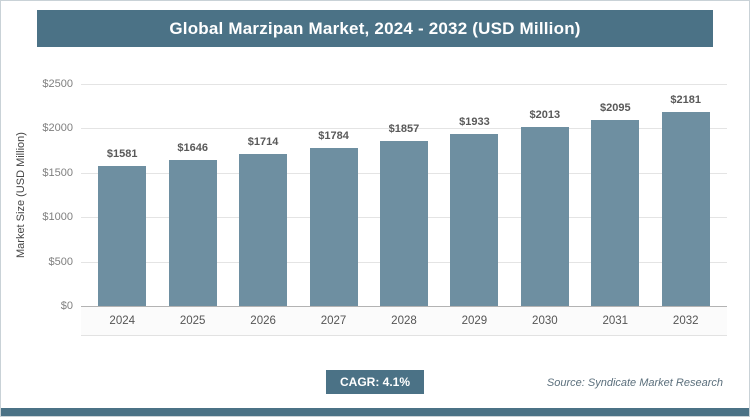  What do you see at coordinates (474, 122) in the screenshot?
I see `bar-value-label: $1933` at bounding box center [474, 122].